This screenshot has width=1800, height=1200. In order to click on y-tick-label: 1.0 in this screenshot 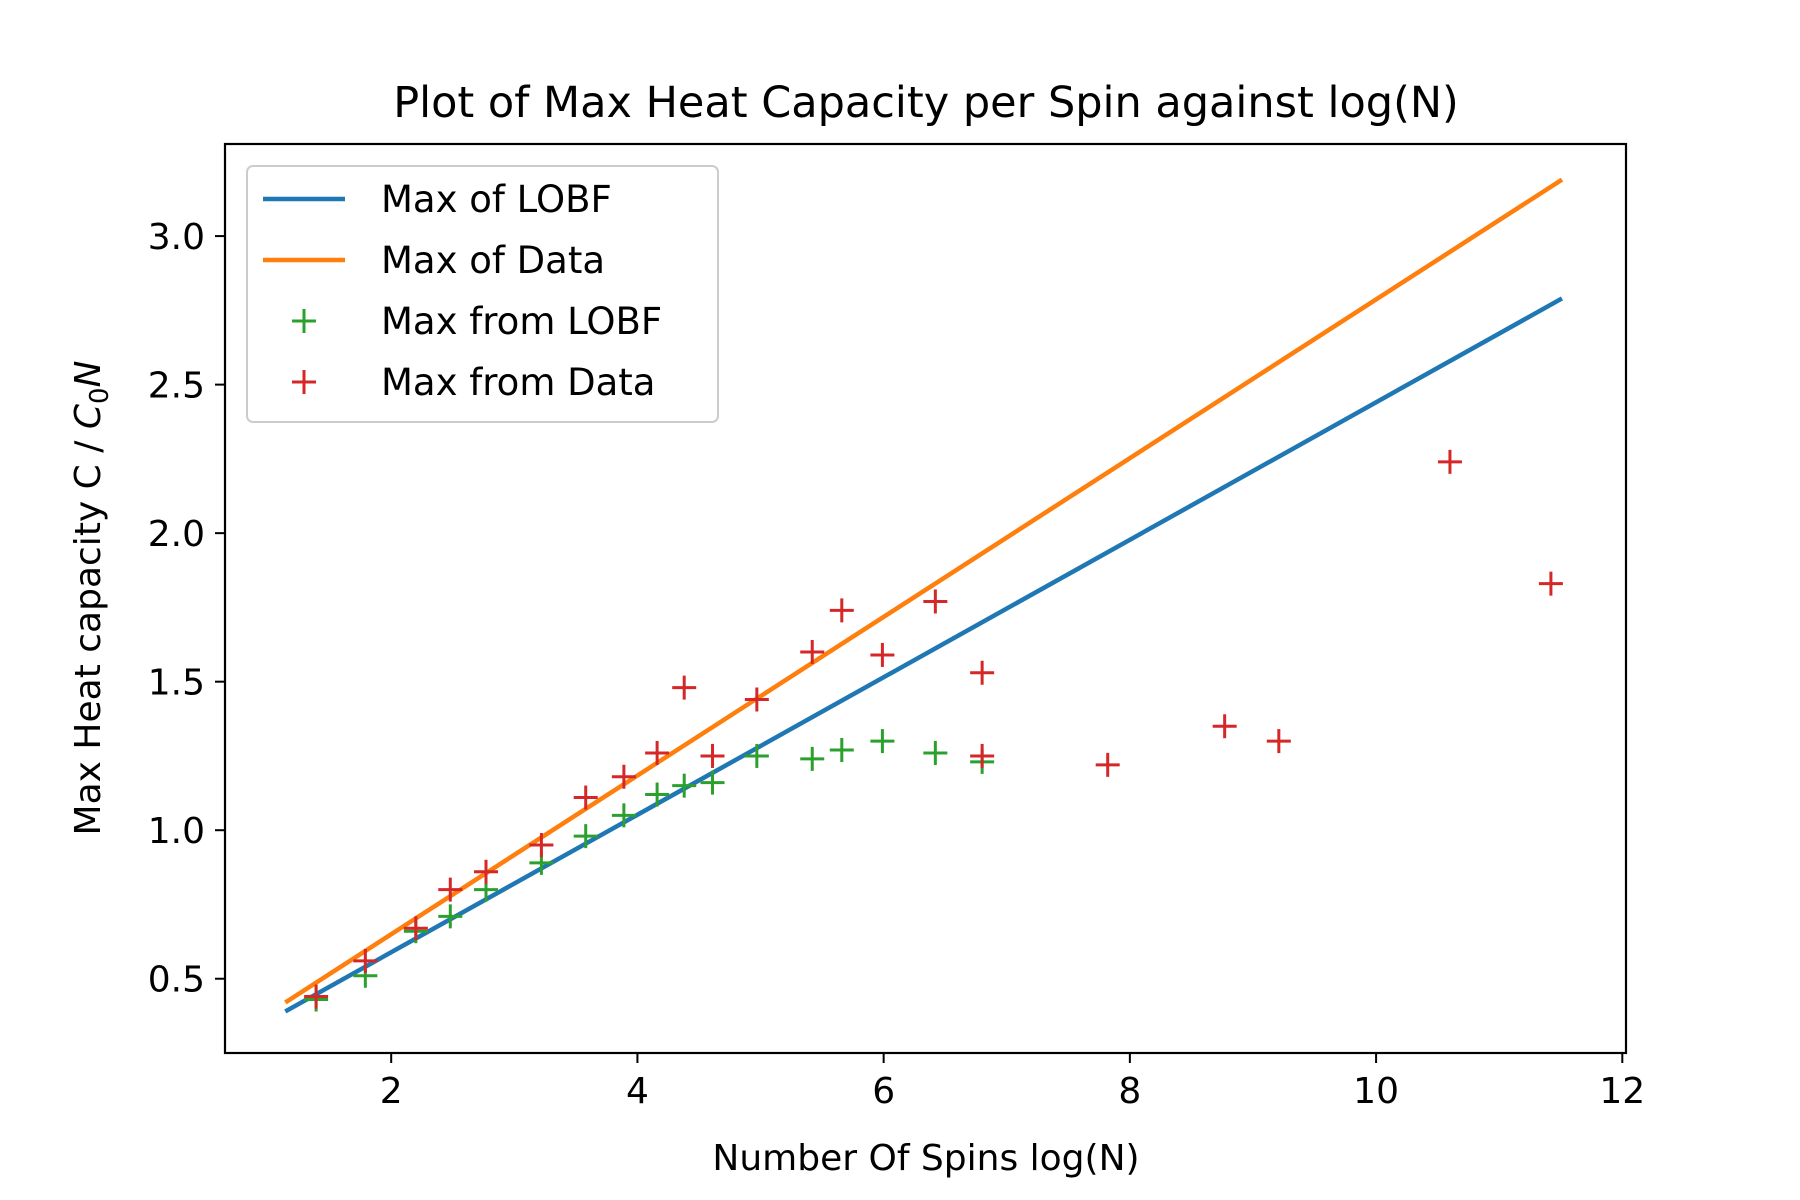, I will do `click(176, 831)`.